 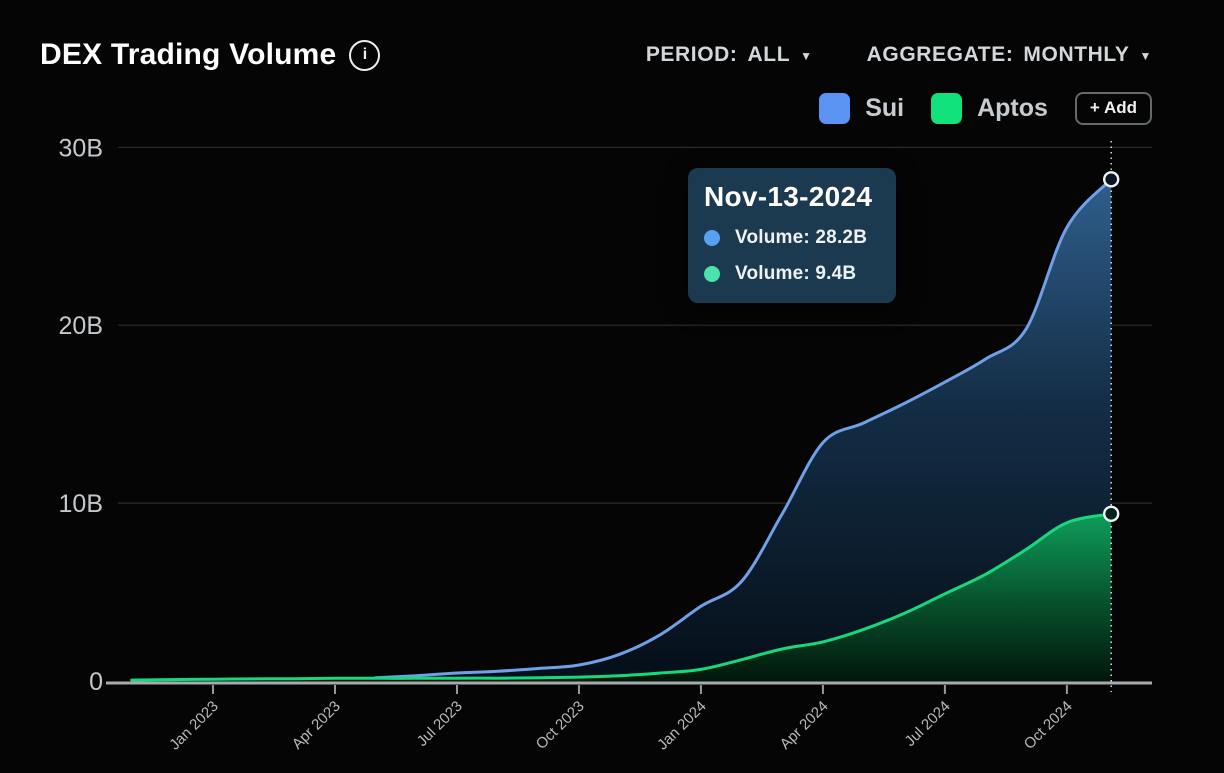 I want to click on y-axis-label: 0, so click(x=96, y=682).